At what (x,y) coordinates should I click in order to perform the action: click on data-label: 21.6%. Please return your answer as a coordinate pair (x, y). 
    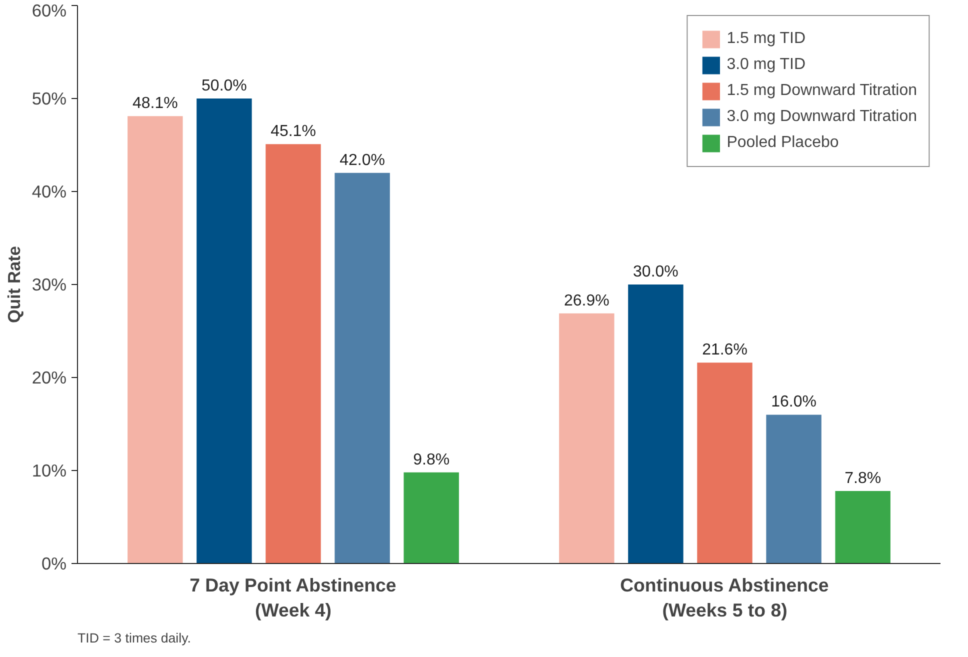
    Looking at the image, I should click on (725, 350).